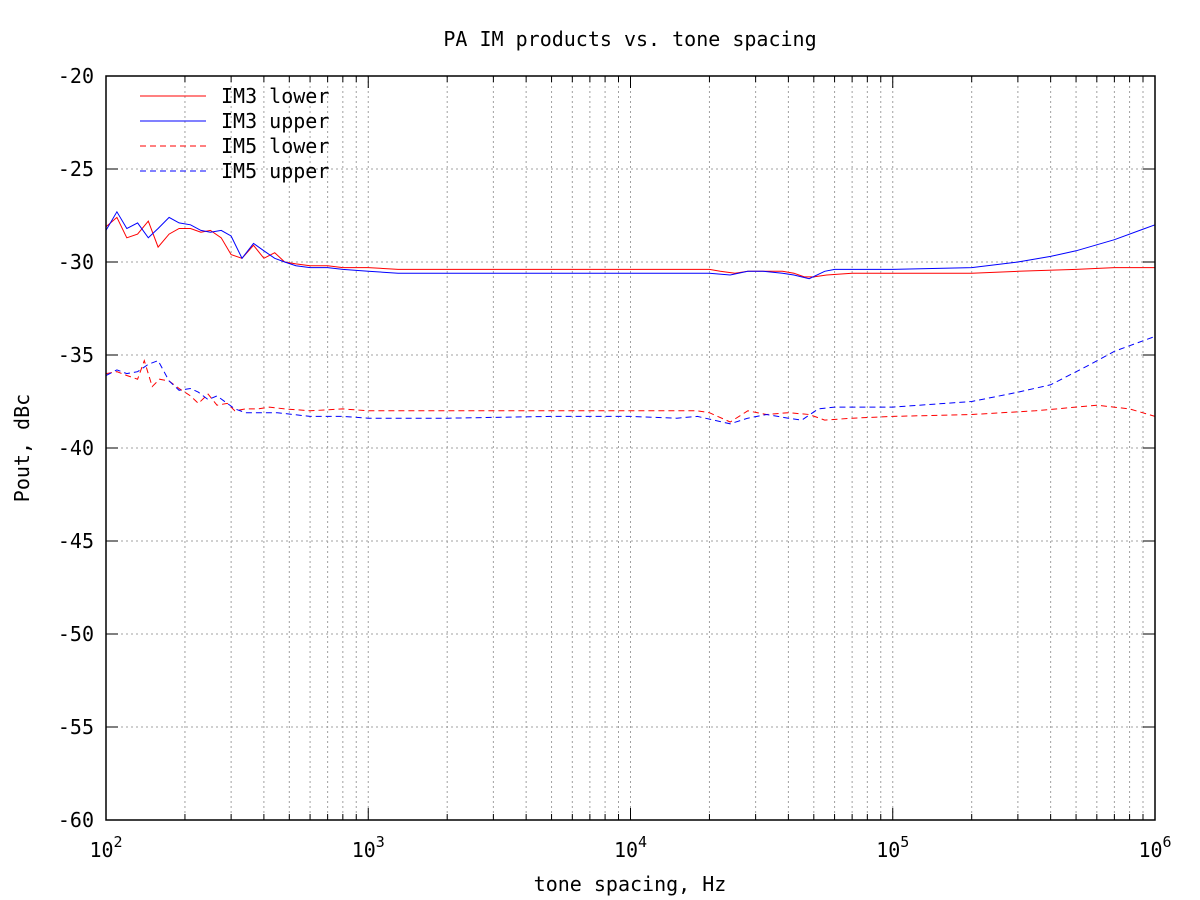  What do you see at coordinates (275, 171) in the screenshot?
I see `legend-label: IM5 upper` at bounding box center [275, 171].